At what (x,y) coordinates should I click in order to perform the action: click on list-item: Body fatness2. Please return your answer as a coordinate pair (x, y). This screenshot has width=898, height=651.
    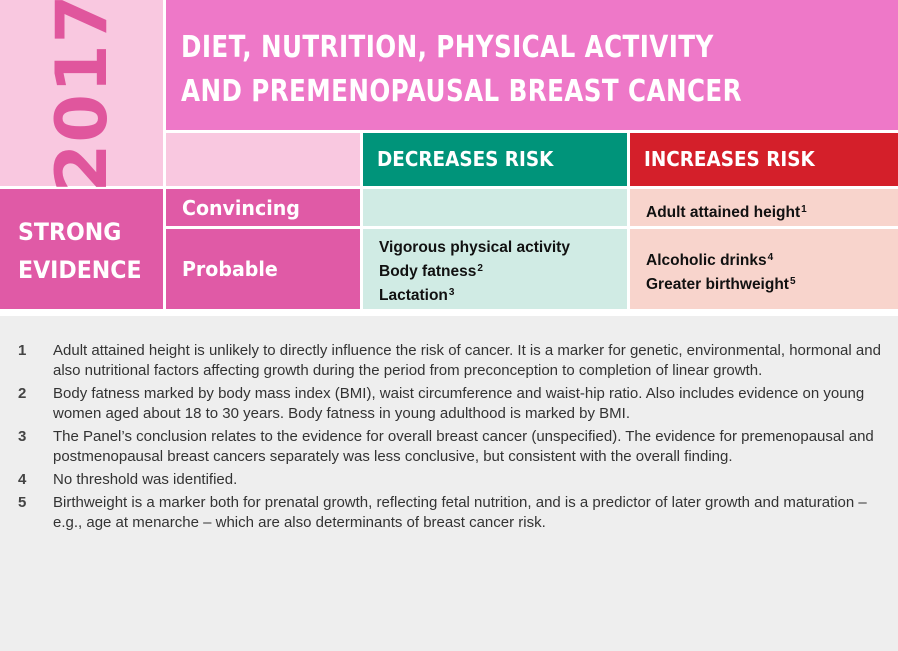
    Looking at the image, I should click on (431, 271).